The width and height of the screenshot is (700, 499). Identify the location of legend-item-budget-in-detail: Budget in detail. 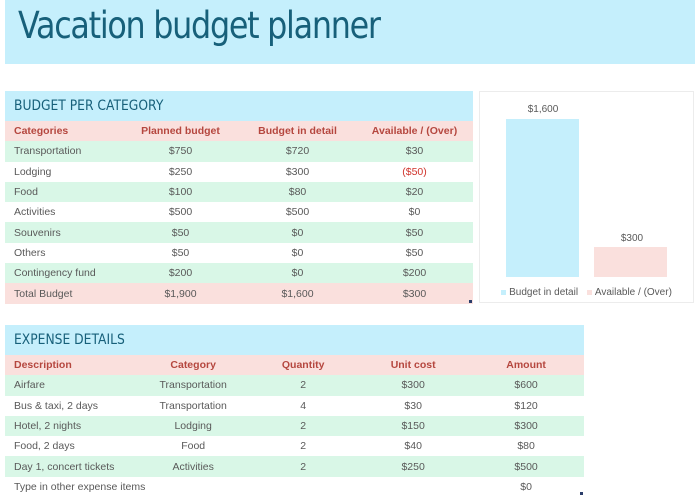
(539, 292).